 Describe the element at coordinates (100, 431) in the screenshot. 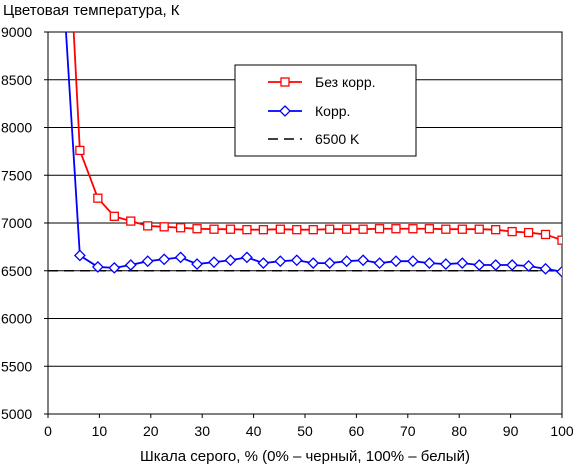

I see `x-tick-label: 10` at that location.